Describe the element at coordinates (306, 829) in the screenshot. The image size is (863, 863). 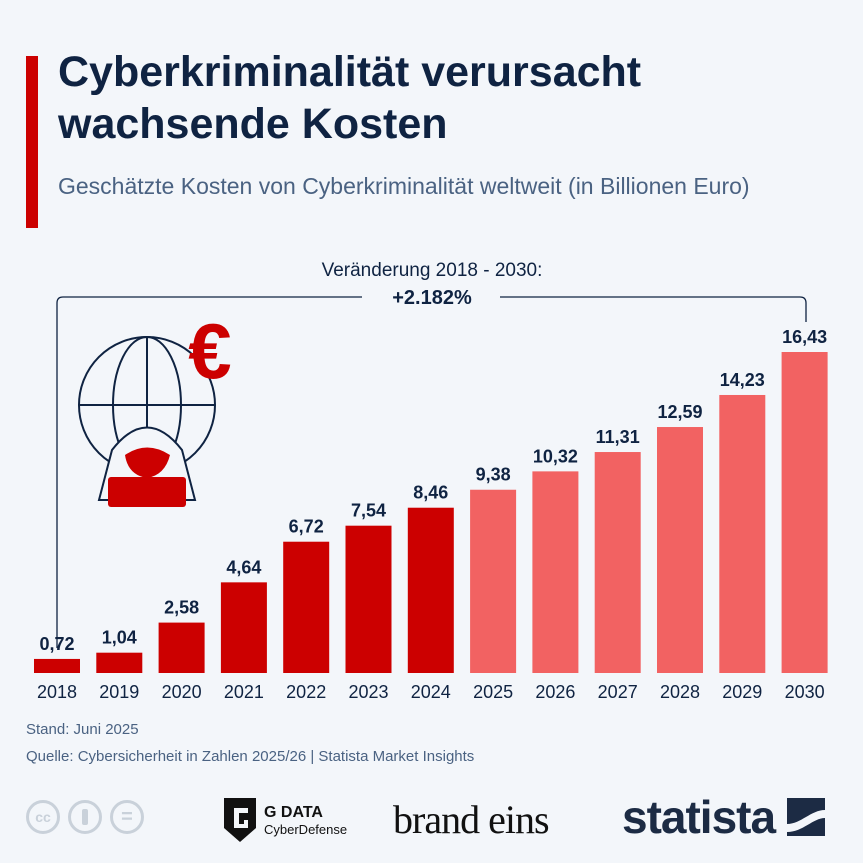
I see `gdata-sub: CyberDefense` at that location.